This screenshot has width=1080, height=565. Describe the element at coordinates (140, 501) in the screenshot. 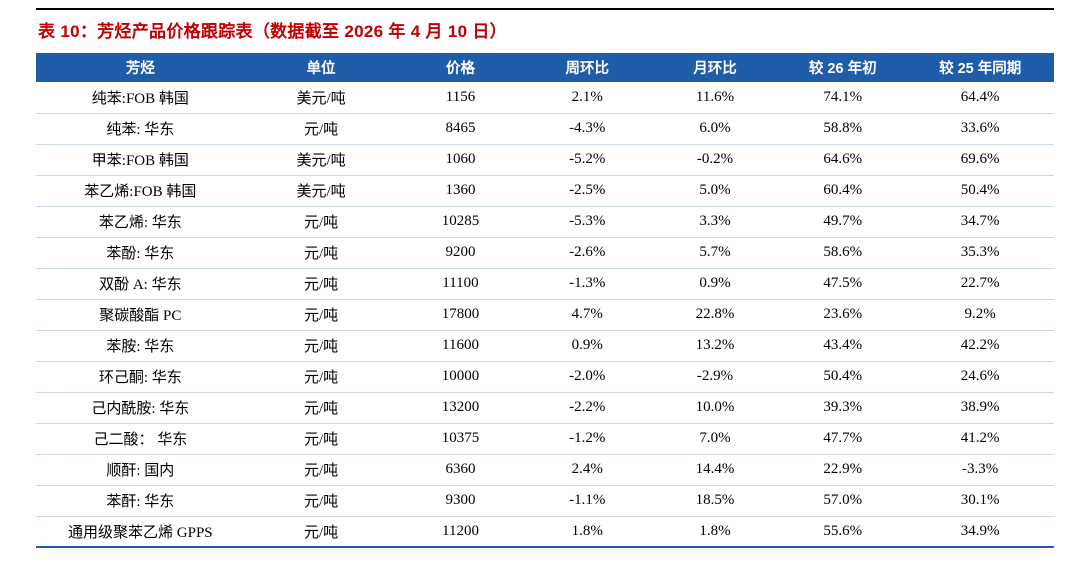

I see `table-cell: 苯酐: 华东` at that location.